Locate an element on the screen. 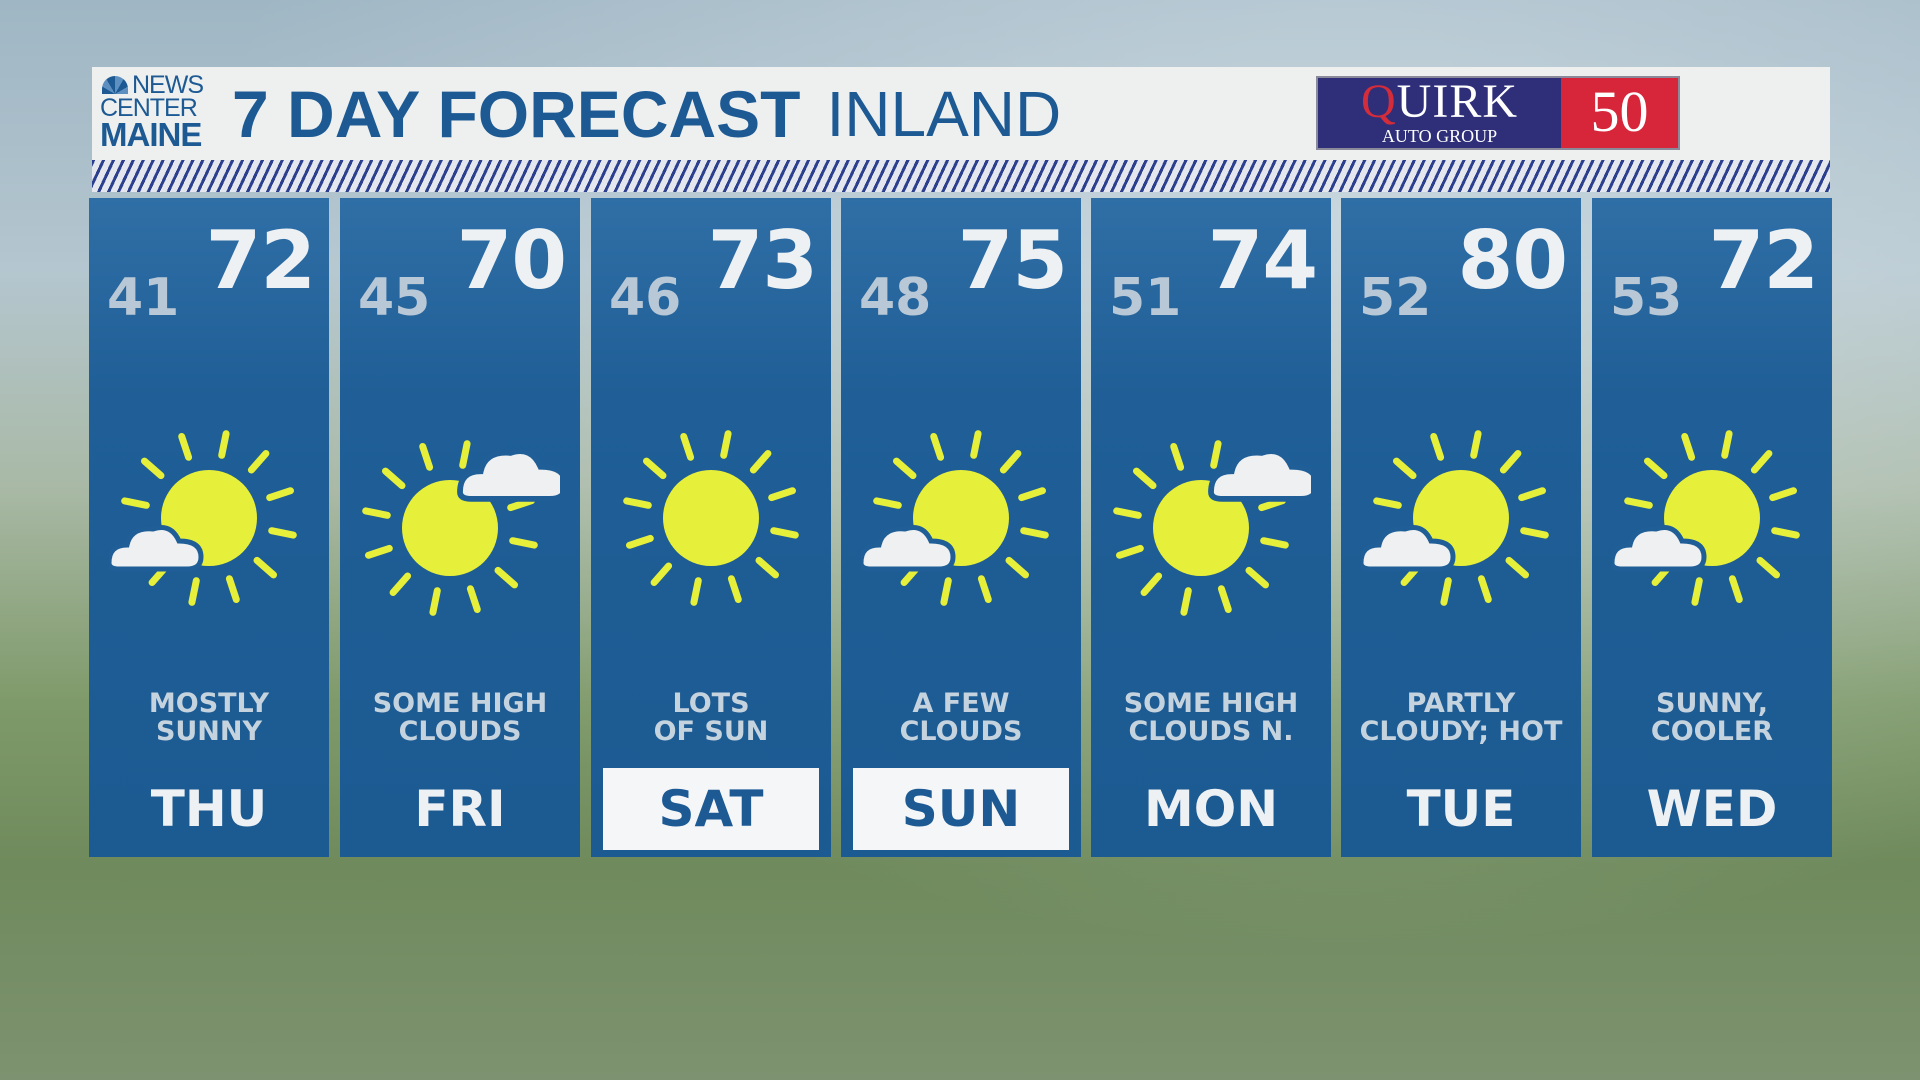 This screenshot has height=1080, width=1920. condition-line-1: LOTS is located at coordinates (711, 703).